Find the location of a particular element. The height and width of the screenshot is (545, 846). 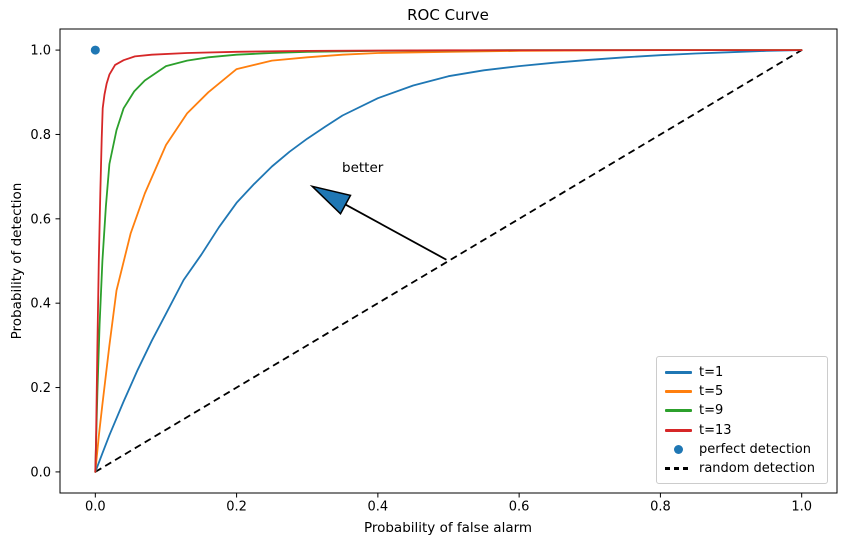

legend-label: perfect detection is located at coordinates (755, 449).